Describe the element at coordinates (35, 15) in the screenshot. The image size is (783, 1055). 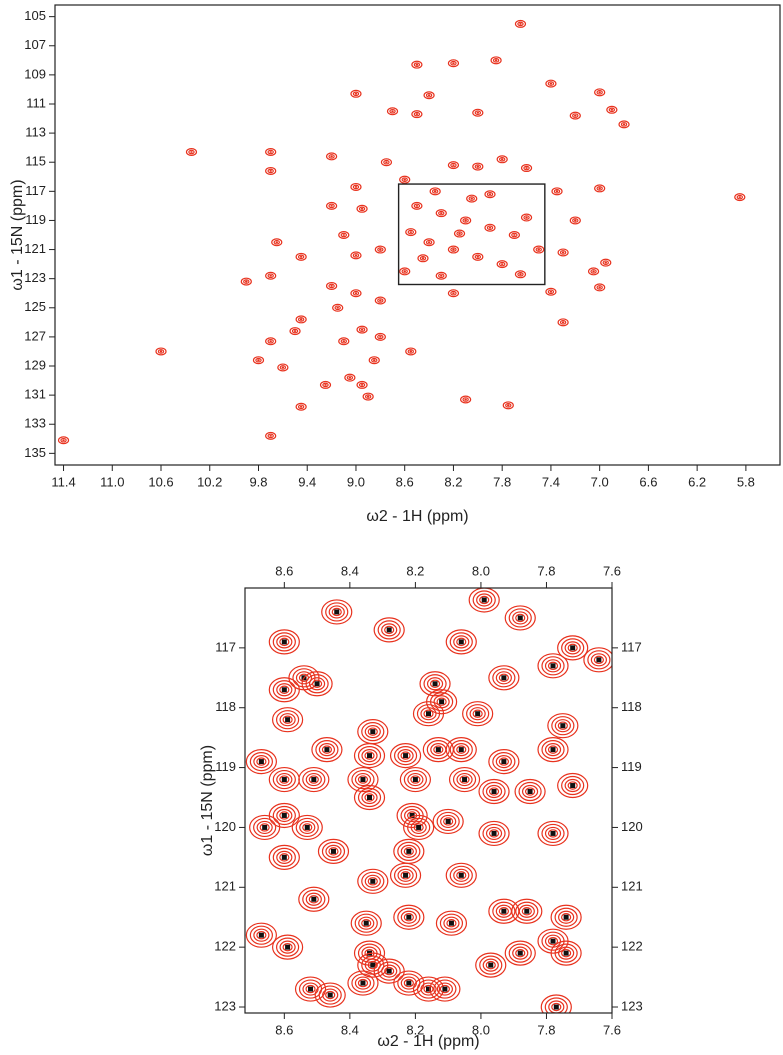
I see `y-tick-label: 105` at that location.